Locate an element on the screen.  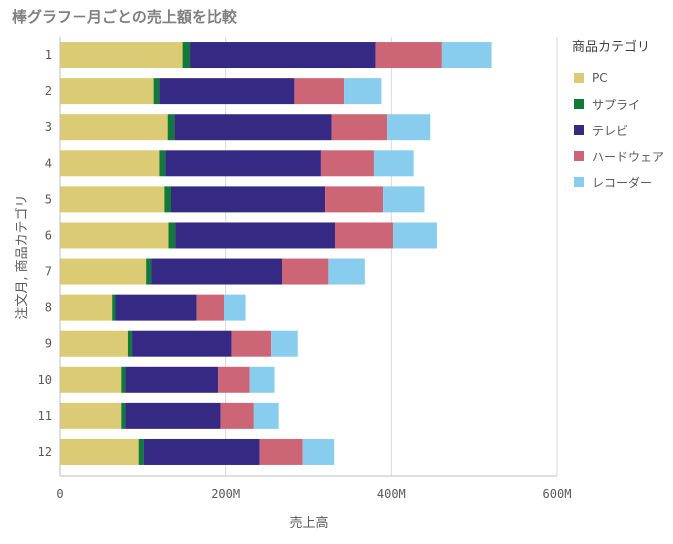
y-axis-title: 注文月, 商品カテゴリ is located at coordinates (22, 256).